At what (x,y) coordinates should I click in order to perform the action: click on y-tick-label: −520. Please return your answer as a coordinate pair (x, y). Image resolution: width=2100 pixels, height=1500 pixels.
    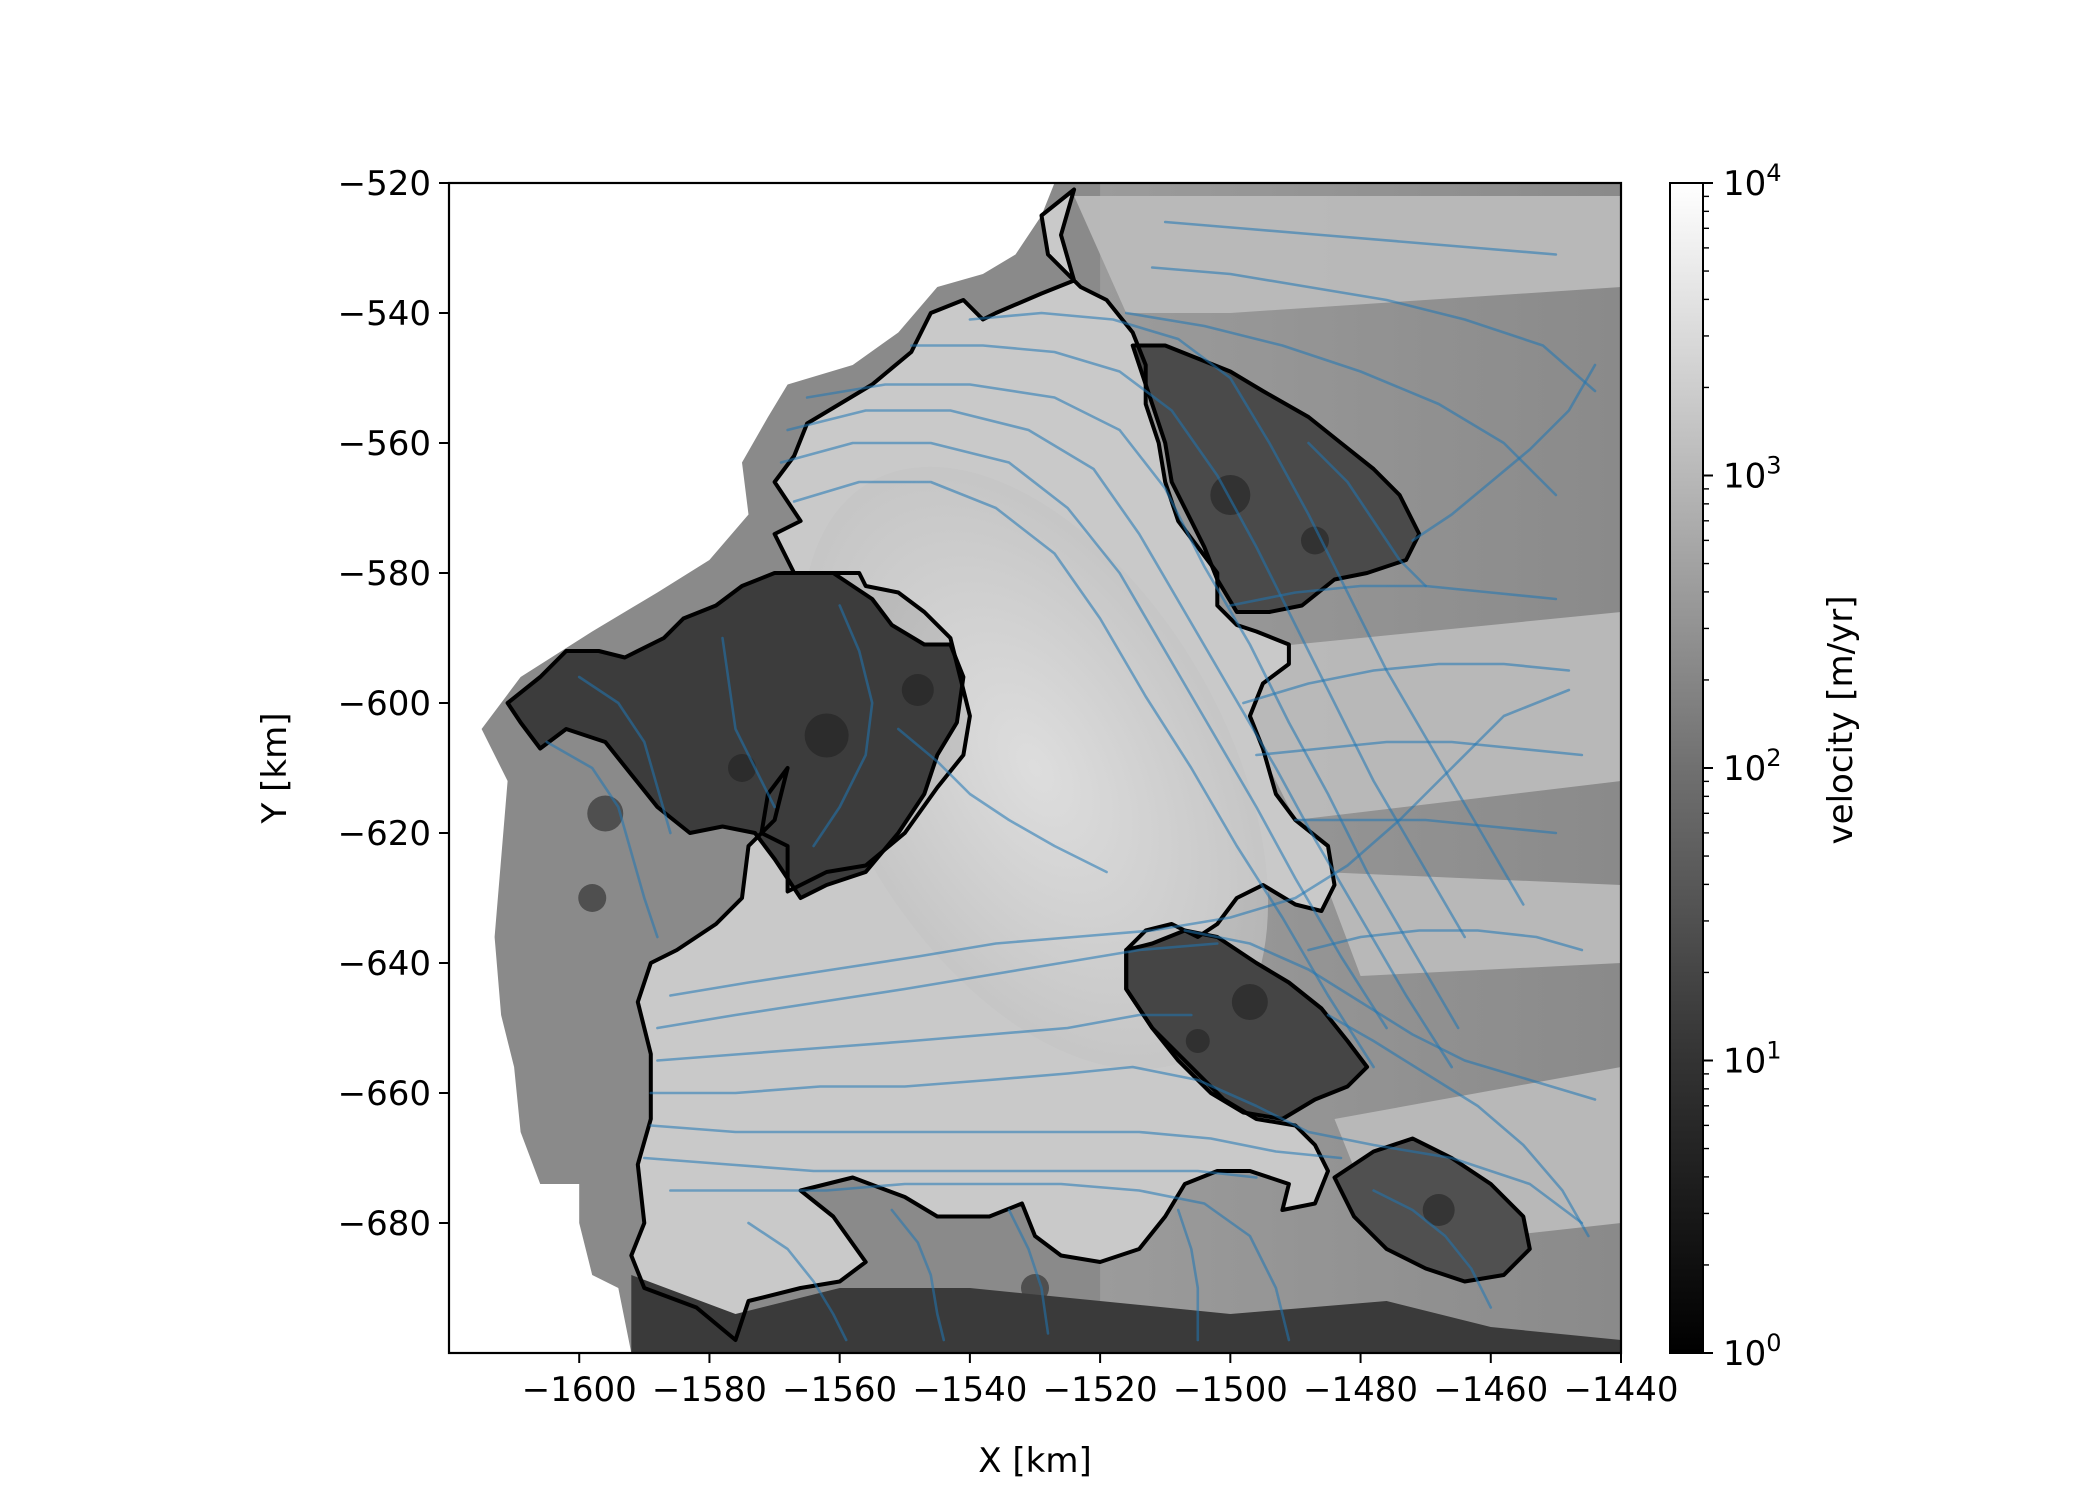
    Looking at the image, I should click on (384, 184).